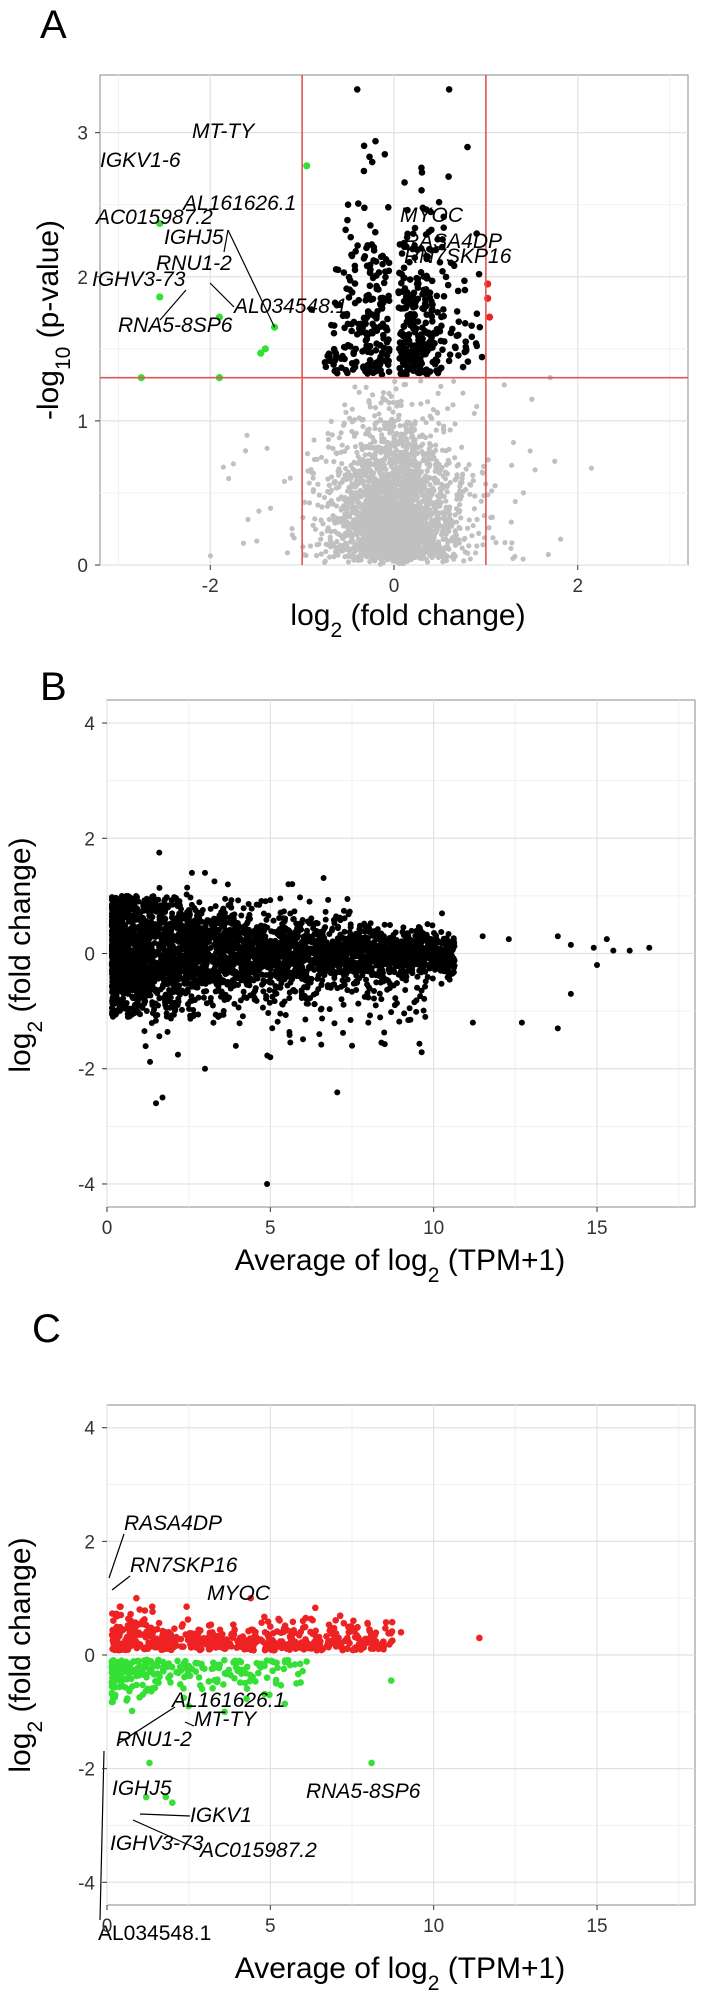 This screenshot has height=2008, width=708. What do you see at coordinates (210, 586) in the screenshot?
I see `x-tick-label: -2` at bounding box center [210, 586].